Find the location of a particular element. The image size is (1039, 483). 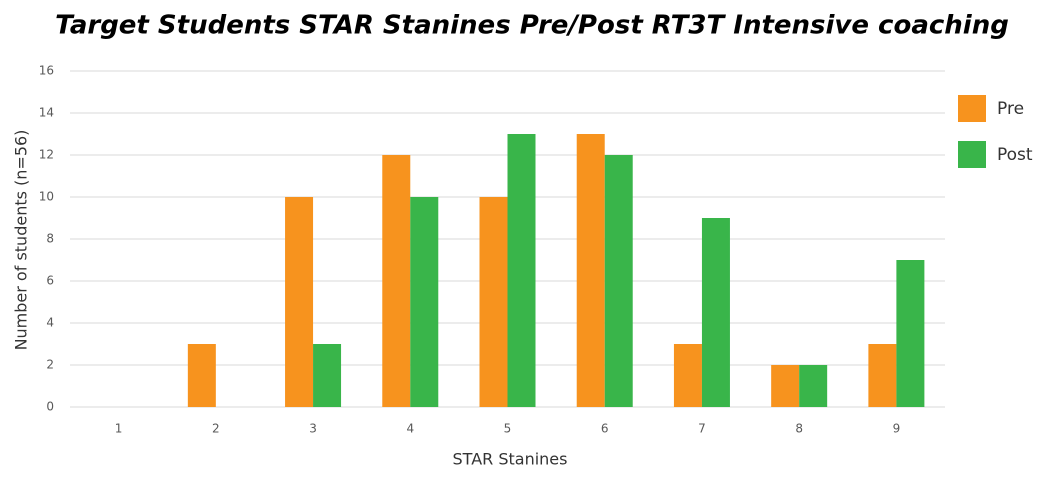

legend-label: Pre is located at coordinates (1010, 109).